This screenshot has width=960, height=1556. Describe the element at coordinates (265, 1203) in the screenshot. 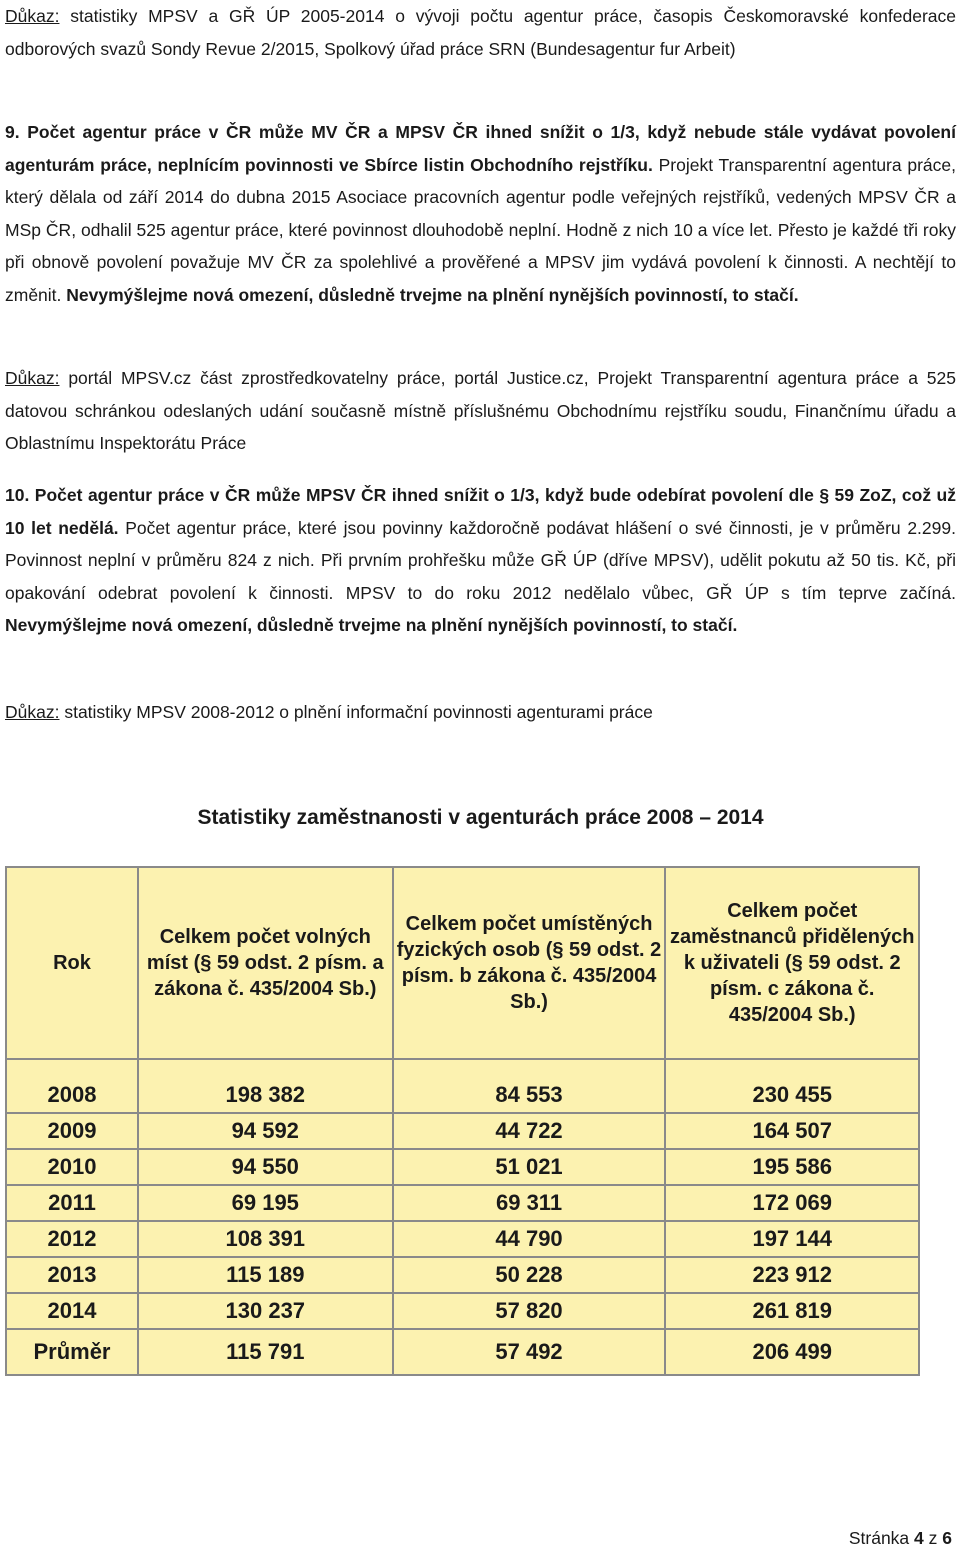

I see `cell-vacancies: 69 195` at that location.